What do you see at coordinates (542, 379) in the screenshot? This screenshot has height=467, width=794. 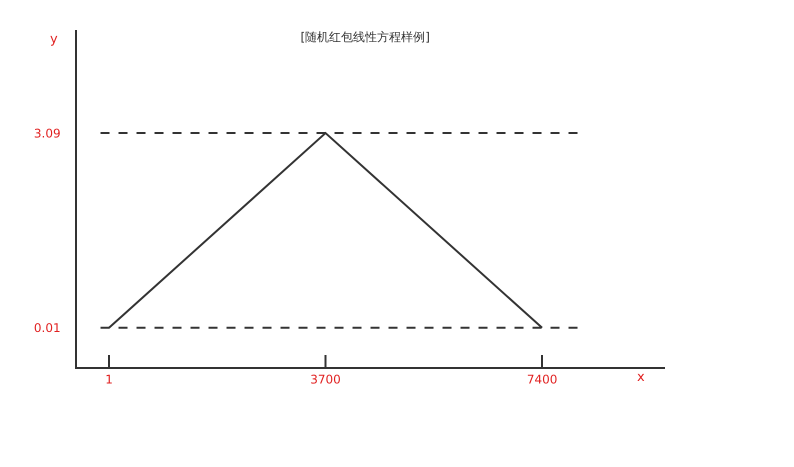 I see `x-tick-label: 7400` at bounding box center [542, 379].